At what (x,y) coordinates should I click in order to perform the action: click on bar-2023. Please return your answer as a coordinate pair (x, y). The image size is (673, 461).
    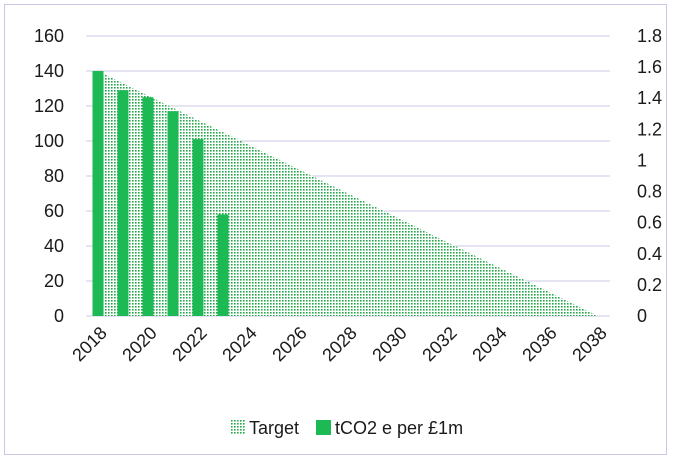
    Looking at the image, I should click on (223, 265).